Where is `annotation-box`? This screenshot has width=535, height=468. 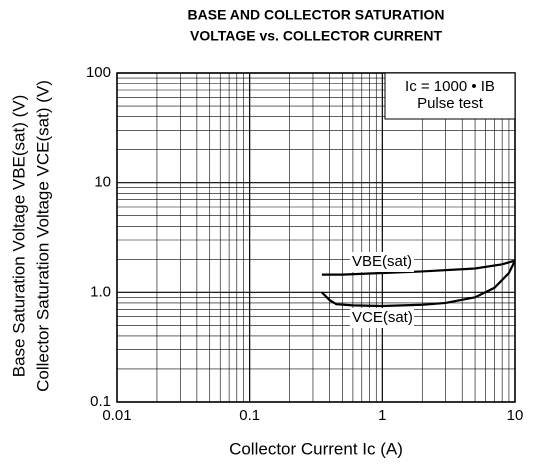 annotation-box is located at coordinates (450, 96).